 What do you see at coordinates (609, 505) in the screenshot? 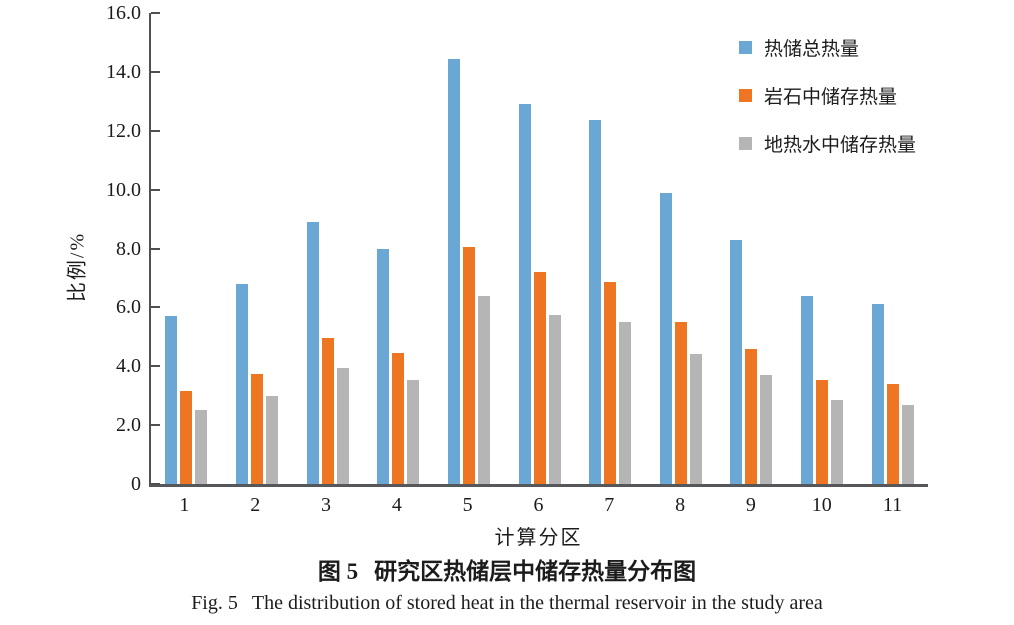
I see `x-tick-label: 7` at bounding box center [609, 505].